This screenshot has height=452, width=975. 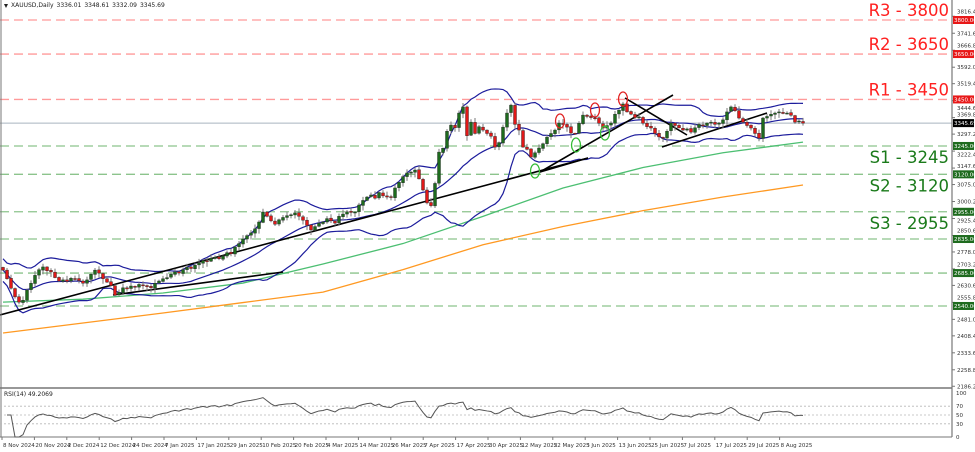 What do you see at coordinates (474, 446) in the screenshot?
I see `x-tick-label: 17 Apr 2025` at bounding box center [474, 446].